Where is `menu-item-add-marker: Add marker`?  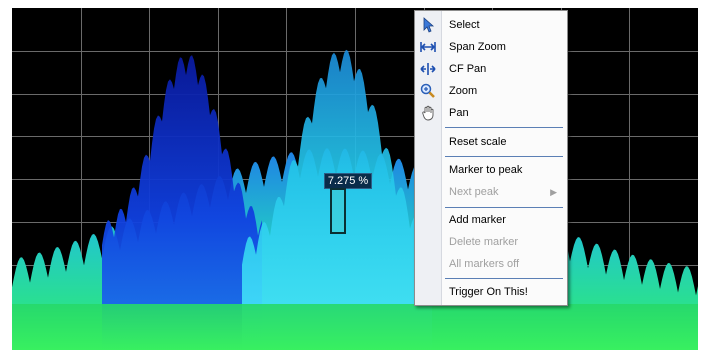
menu-item-add-marker: Add marker is located at coordinates (477, 220).